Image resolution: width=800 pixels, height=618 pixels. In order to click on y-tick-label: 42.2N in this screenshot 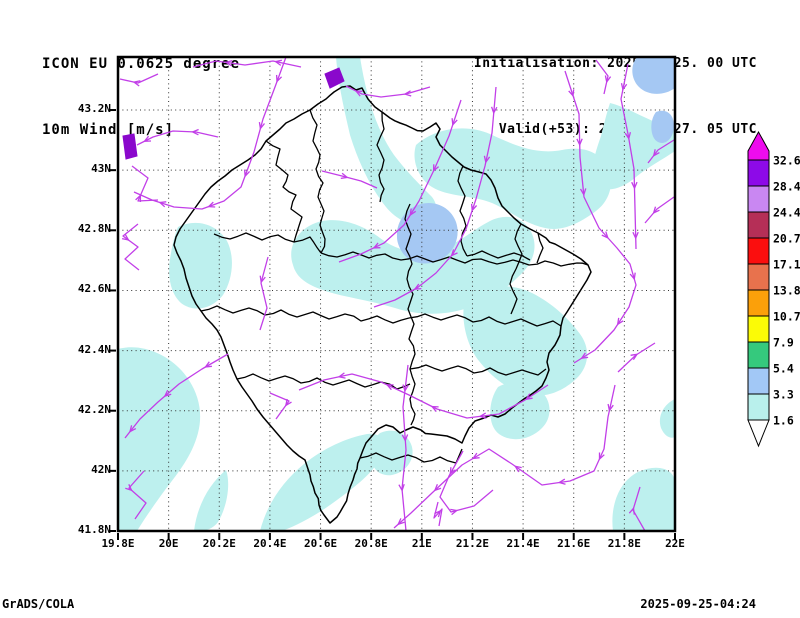, I will do `click(94, 409)`.